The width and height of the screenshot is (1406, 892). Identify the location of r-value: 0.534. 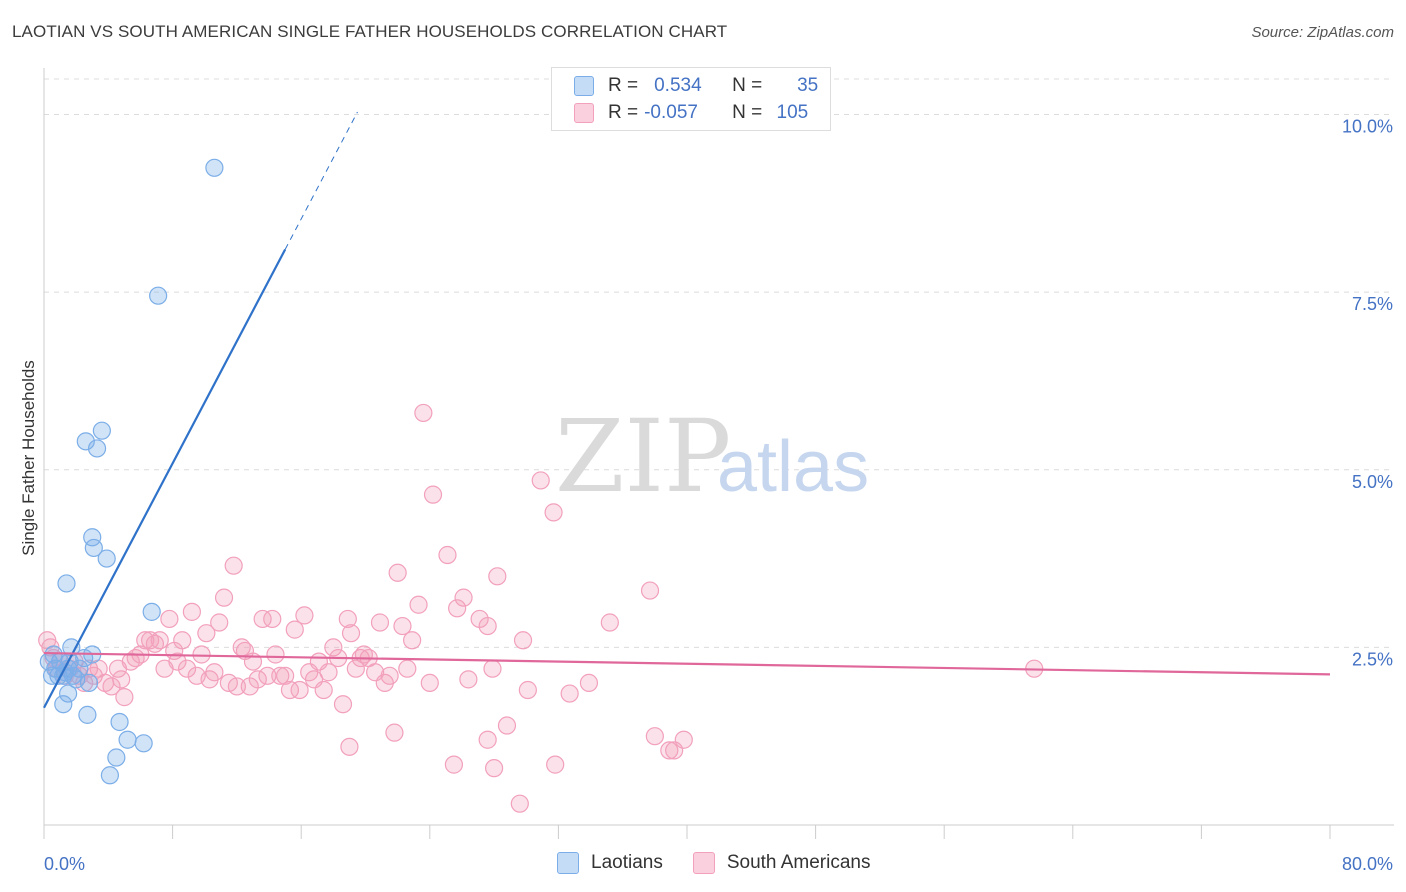
(678, 85).